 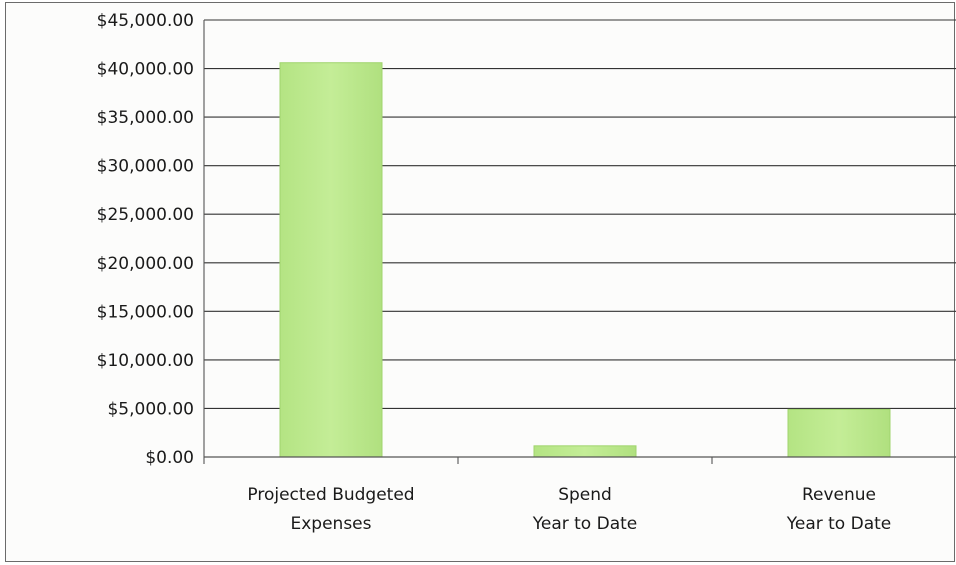 What do you see at coordinates (330, 509) in the screenshot?
I see `x-category-label: Projected Budgeted Expenses` at bounding box center [330, 509].